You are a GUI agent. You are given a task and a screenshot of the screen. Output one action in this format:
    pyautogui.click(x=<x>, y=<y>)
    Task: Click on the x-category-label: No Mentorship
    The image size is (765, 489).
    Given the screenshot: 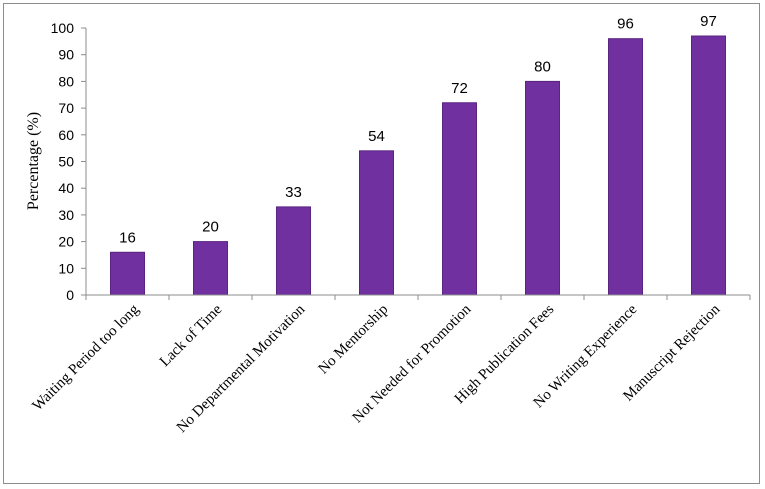 What is the action you would take?
    pyautogui.click(x=353, y=340)
    